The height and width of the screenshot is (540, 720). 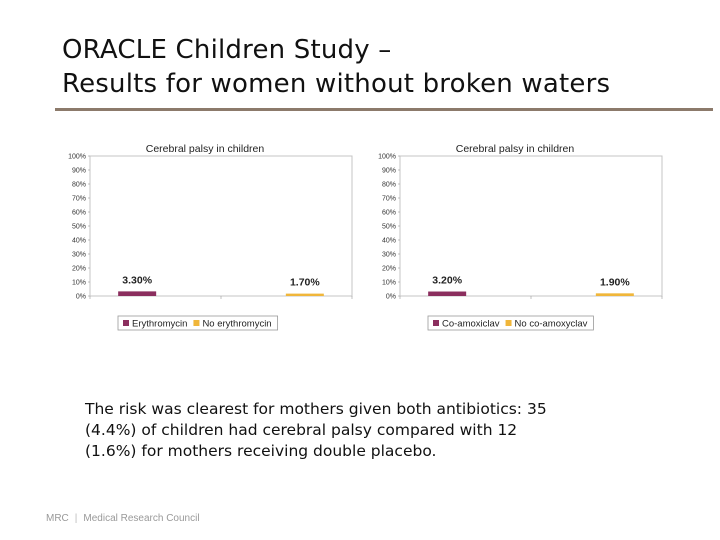 What do you see at coordinates (615, 282) in the screenshot?
I see `data-label: 1.90%` at bounding box center [615, 282].